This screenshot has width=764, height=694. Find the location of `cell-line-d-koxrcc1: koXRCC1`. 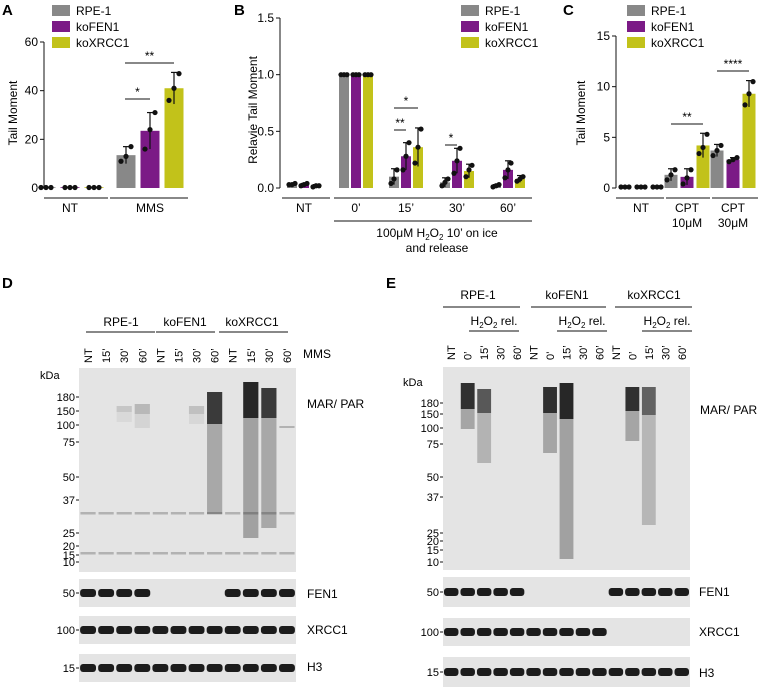

cell-line-d-koxrcc1: koXRCC1 is located at coordinates (252, 322).